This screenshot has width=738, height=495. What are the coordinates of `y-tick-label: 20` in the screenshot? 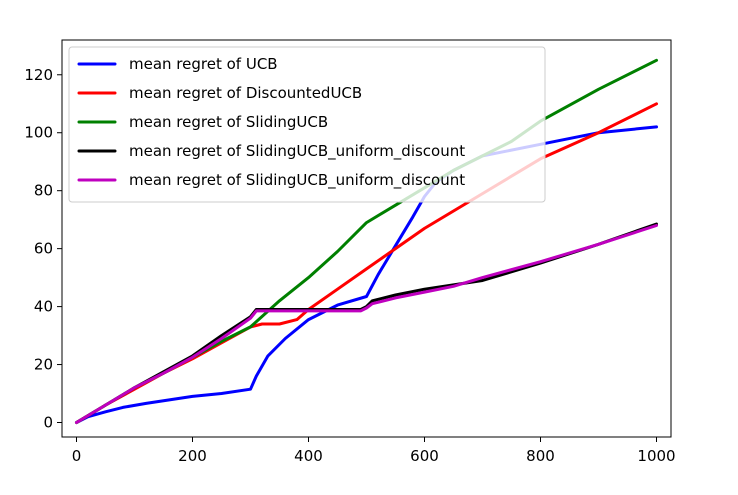 It's located at (43, 365).